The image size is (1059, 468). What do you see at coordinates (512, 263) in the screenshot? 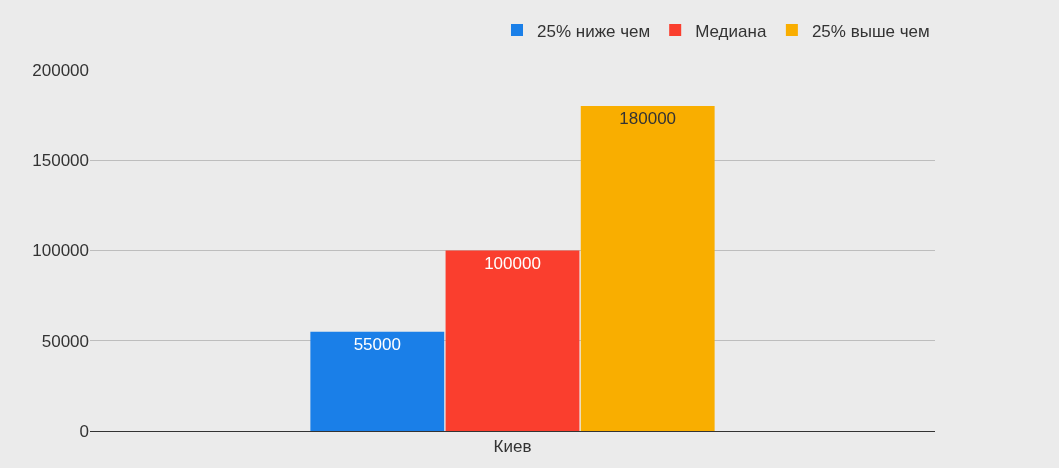
I see `data-label: 100000` at bounding box center [512, 263].